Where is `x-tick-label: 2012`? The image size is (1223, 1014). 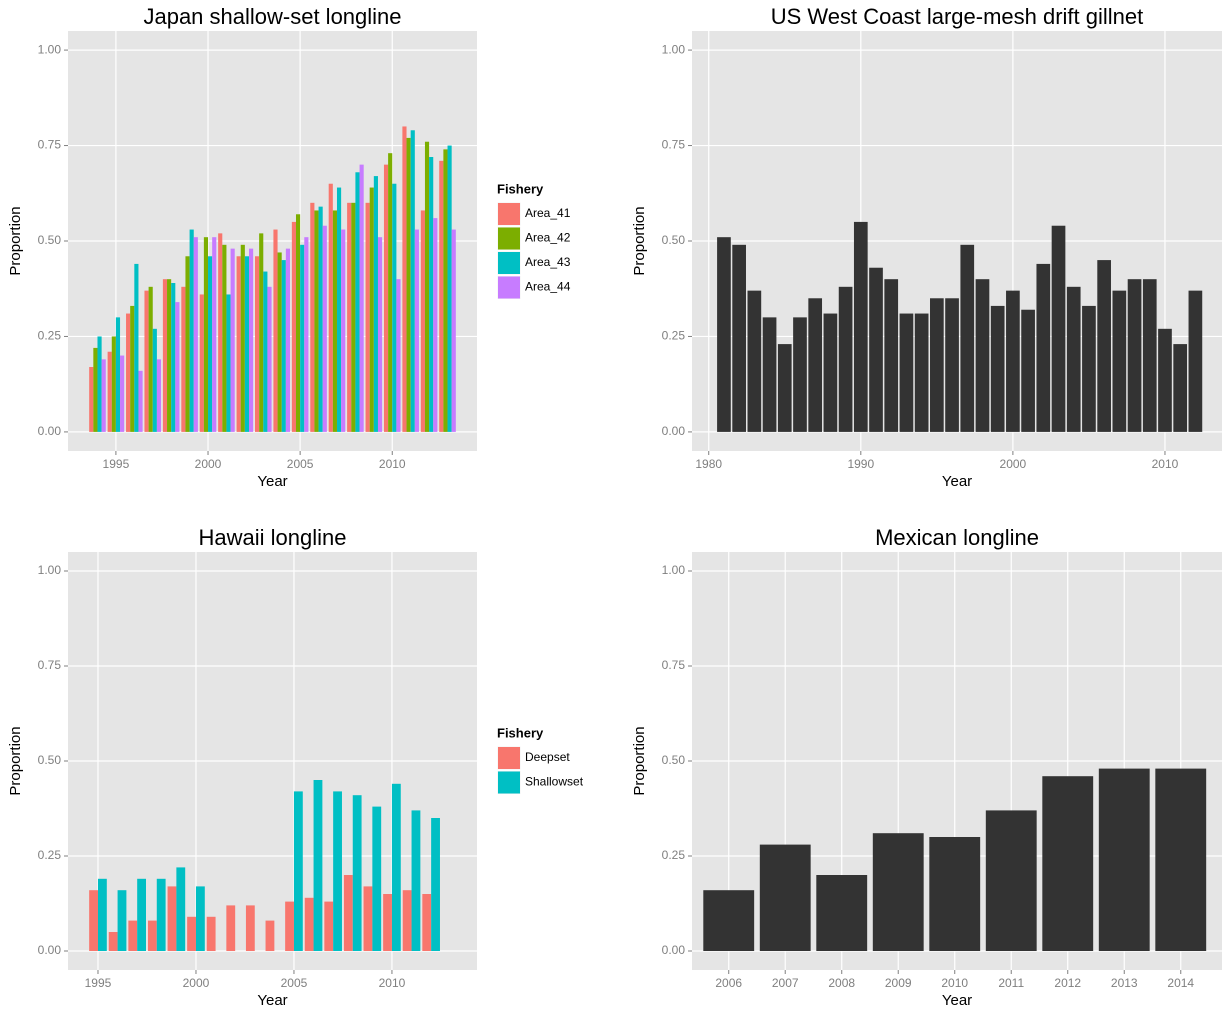 x-tick-label: 2012 is located at coordinates (1067, 983).